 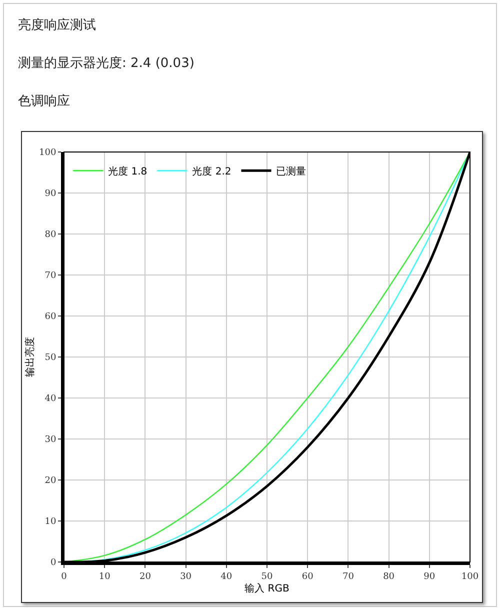 I want to click on legend-label: 光度 2.2, so click(x=212, y=172).